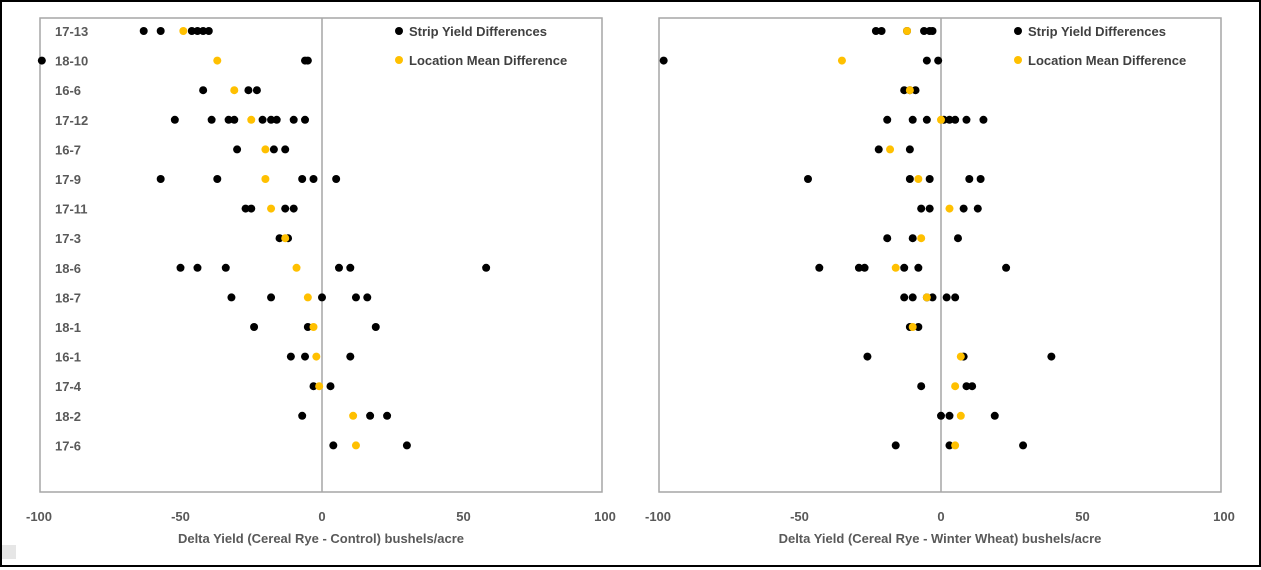  I want to click on category-label: 17-6, so click(68, 445).